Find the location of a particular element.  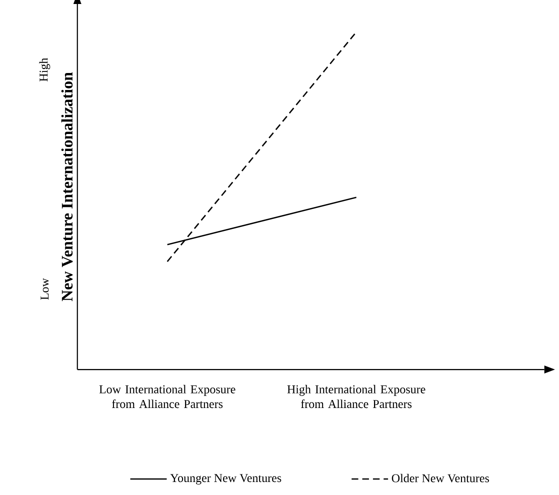

legend-label: Older New Ventures is located at coordinates (441, 478).